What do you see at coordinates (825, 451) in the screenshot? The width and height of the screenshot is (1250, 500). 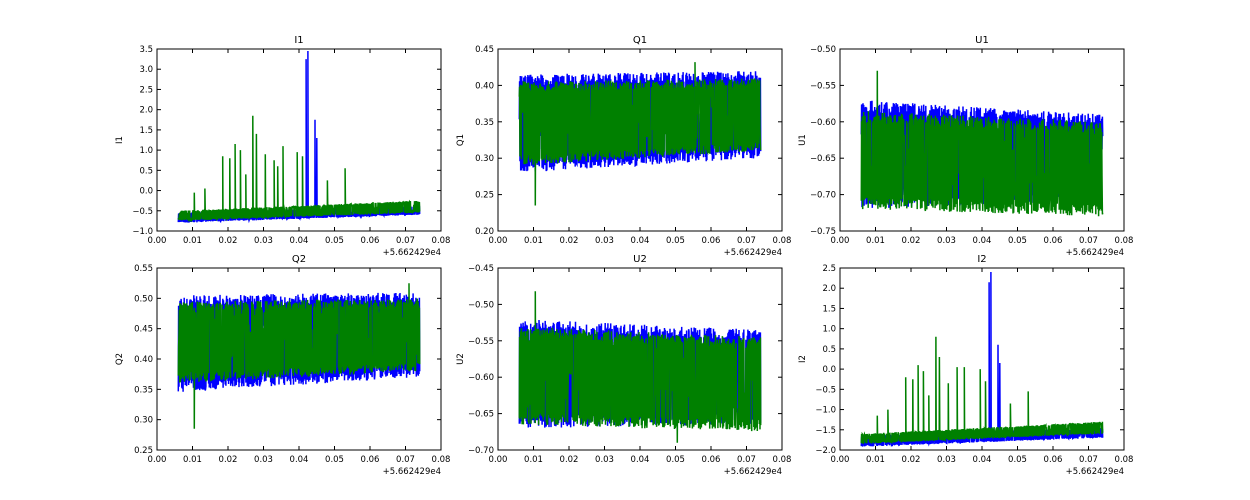 I see `y-tick-label: −2.0` at bounding box center [825, 451].